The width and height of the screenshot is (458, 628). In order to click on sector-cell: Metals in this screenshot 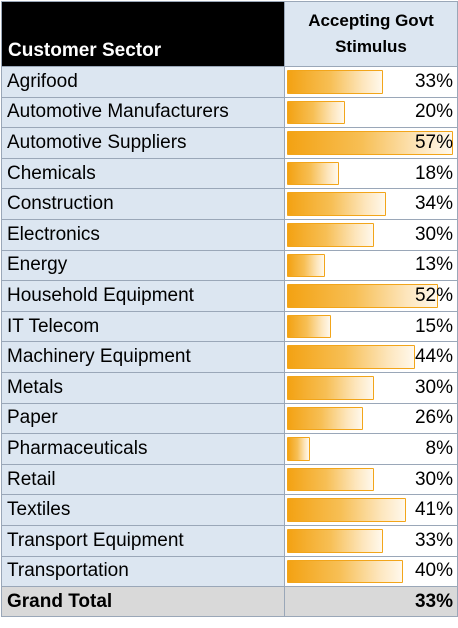, I will do `click(143, 387)`.